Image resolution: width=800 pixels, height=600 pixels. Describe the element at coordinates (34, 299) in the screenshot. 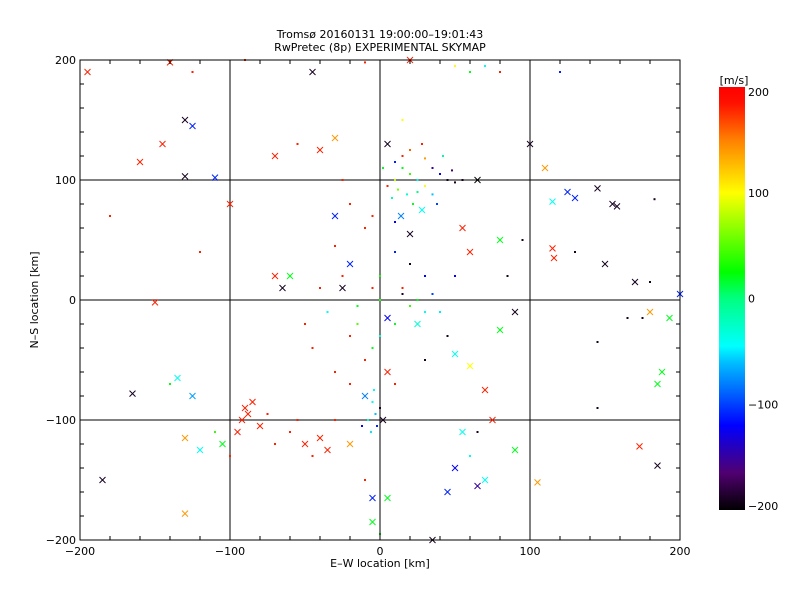

I see `y-axis-label: N–S location [km]` at that location.